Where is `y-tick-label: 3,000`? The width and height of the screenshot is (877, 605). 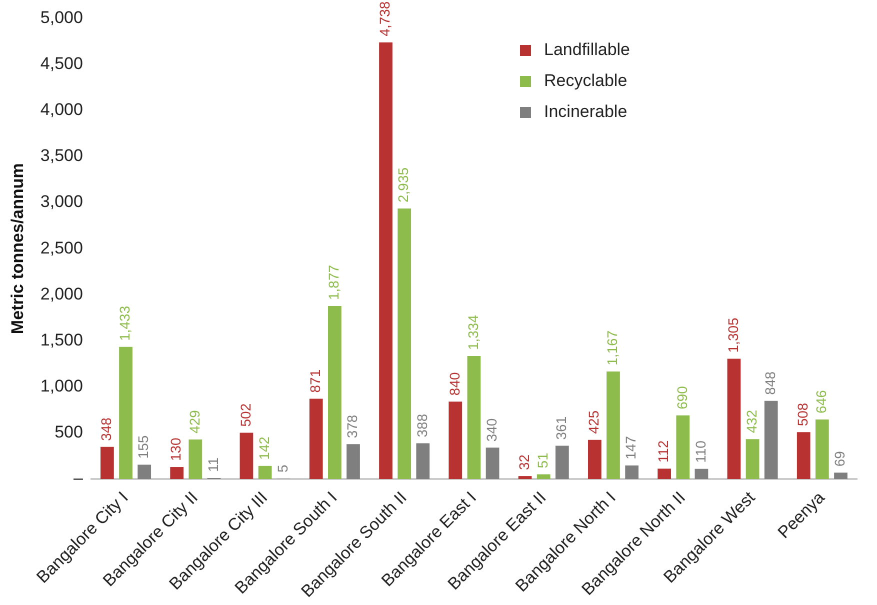
y-tick-label: 3,000 is located at coordinates (61, 202).